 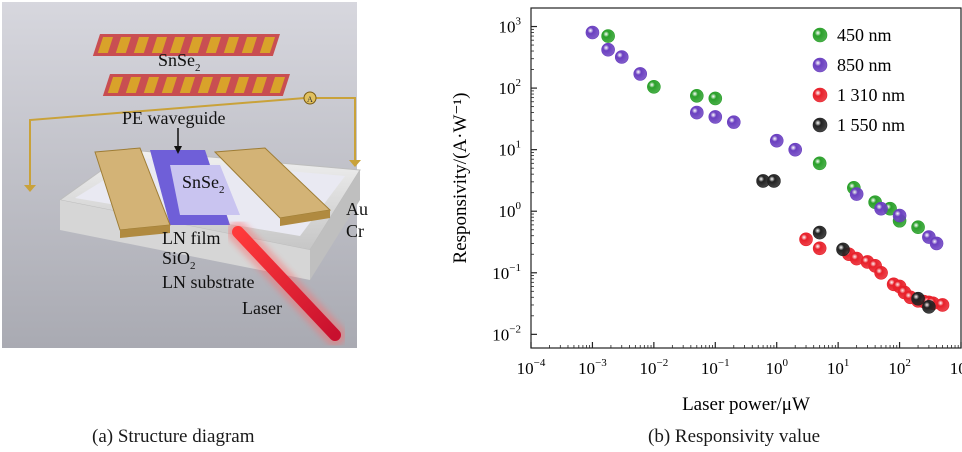 I want to click on legend: 450 nm 850 nm 1 310 nm 1 550 nm, so click(x=858, y=80).